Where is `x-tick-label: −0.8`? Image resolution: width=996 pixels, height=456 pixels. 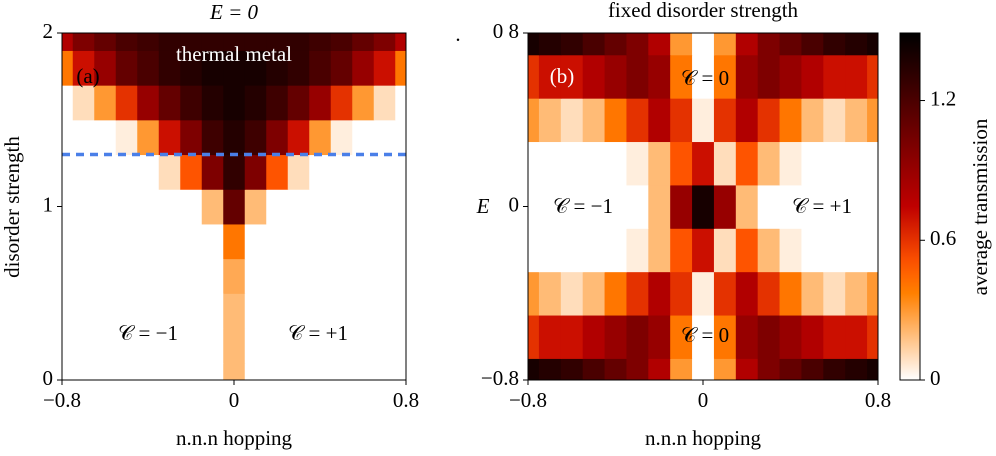
x-tick-label: −0.8 is located at coordinates (528, 400).